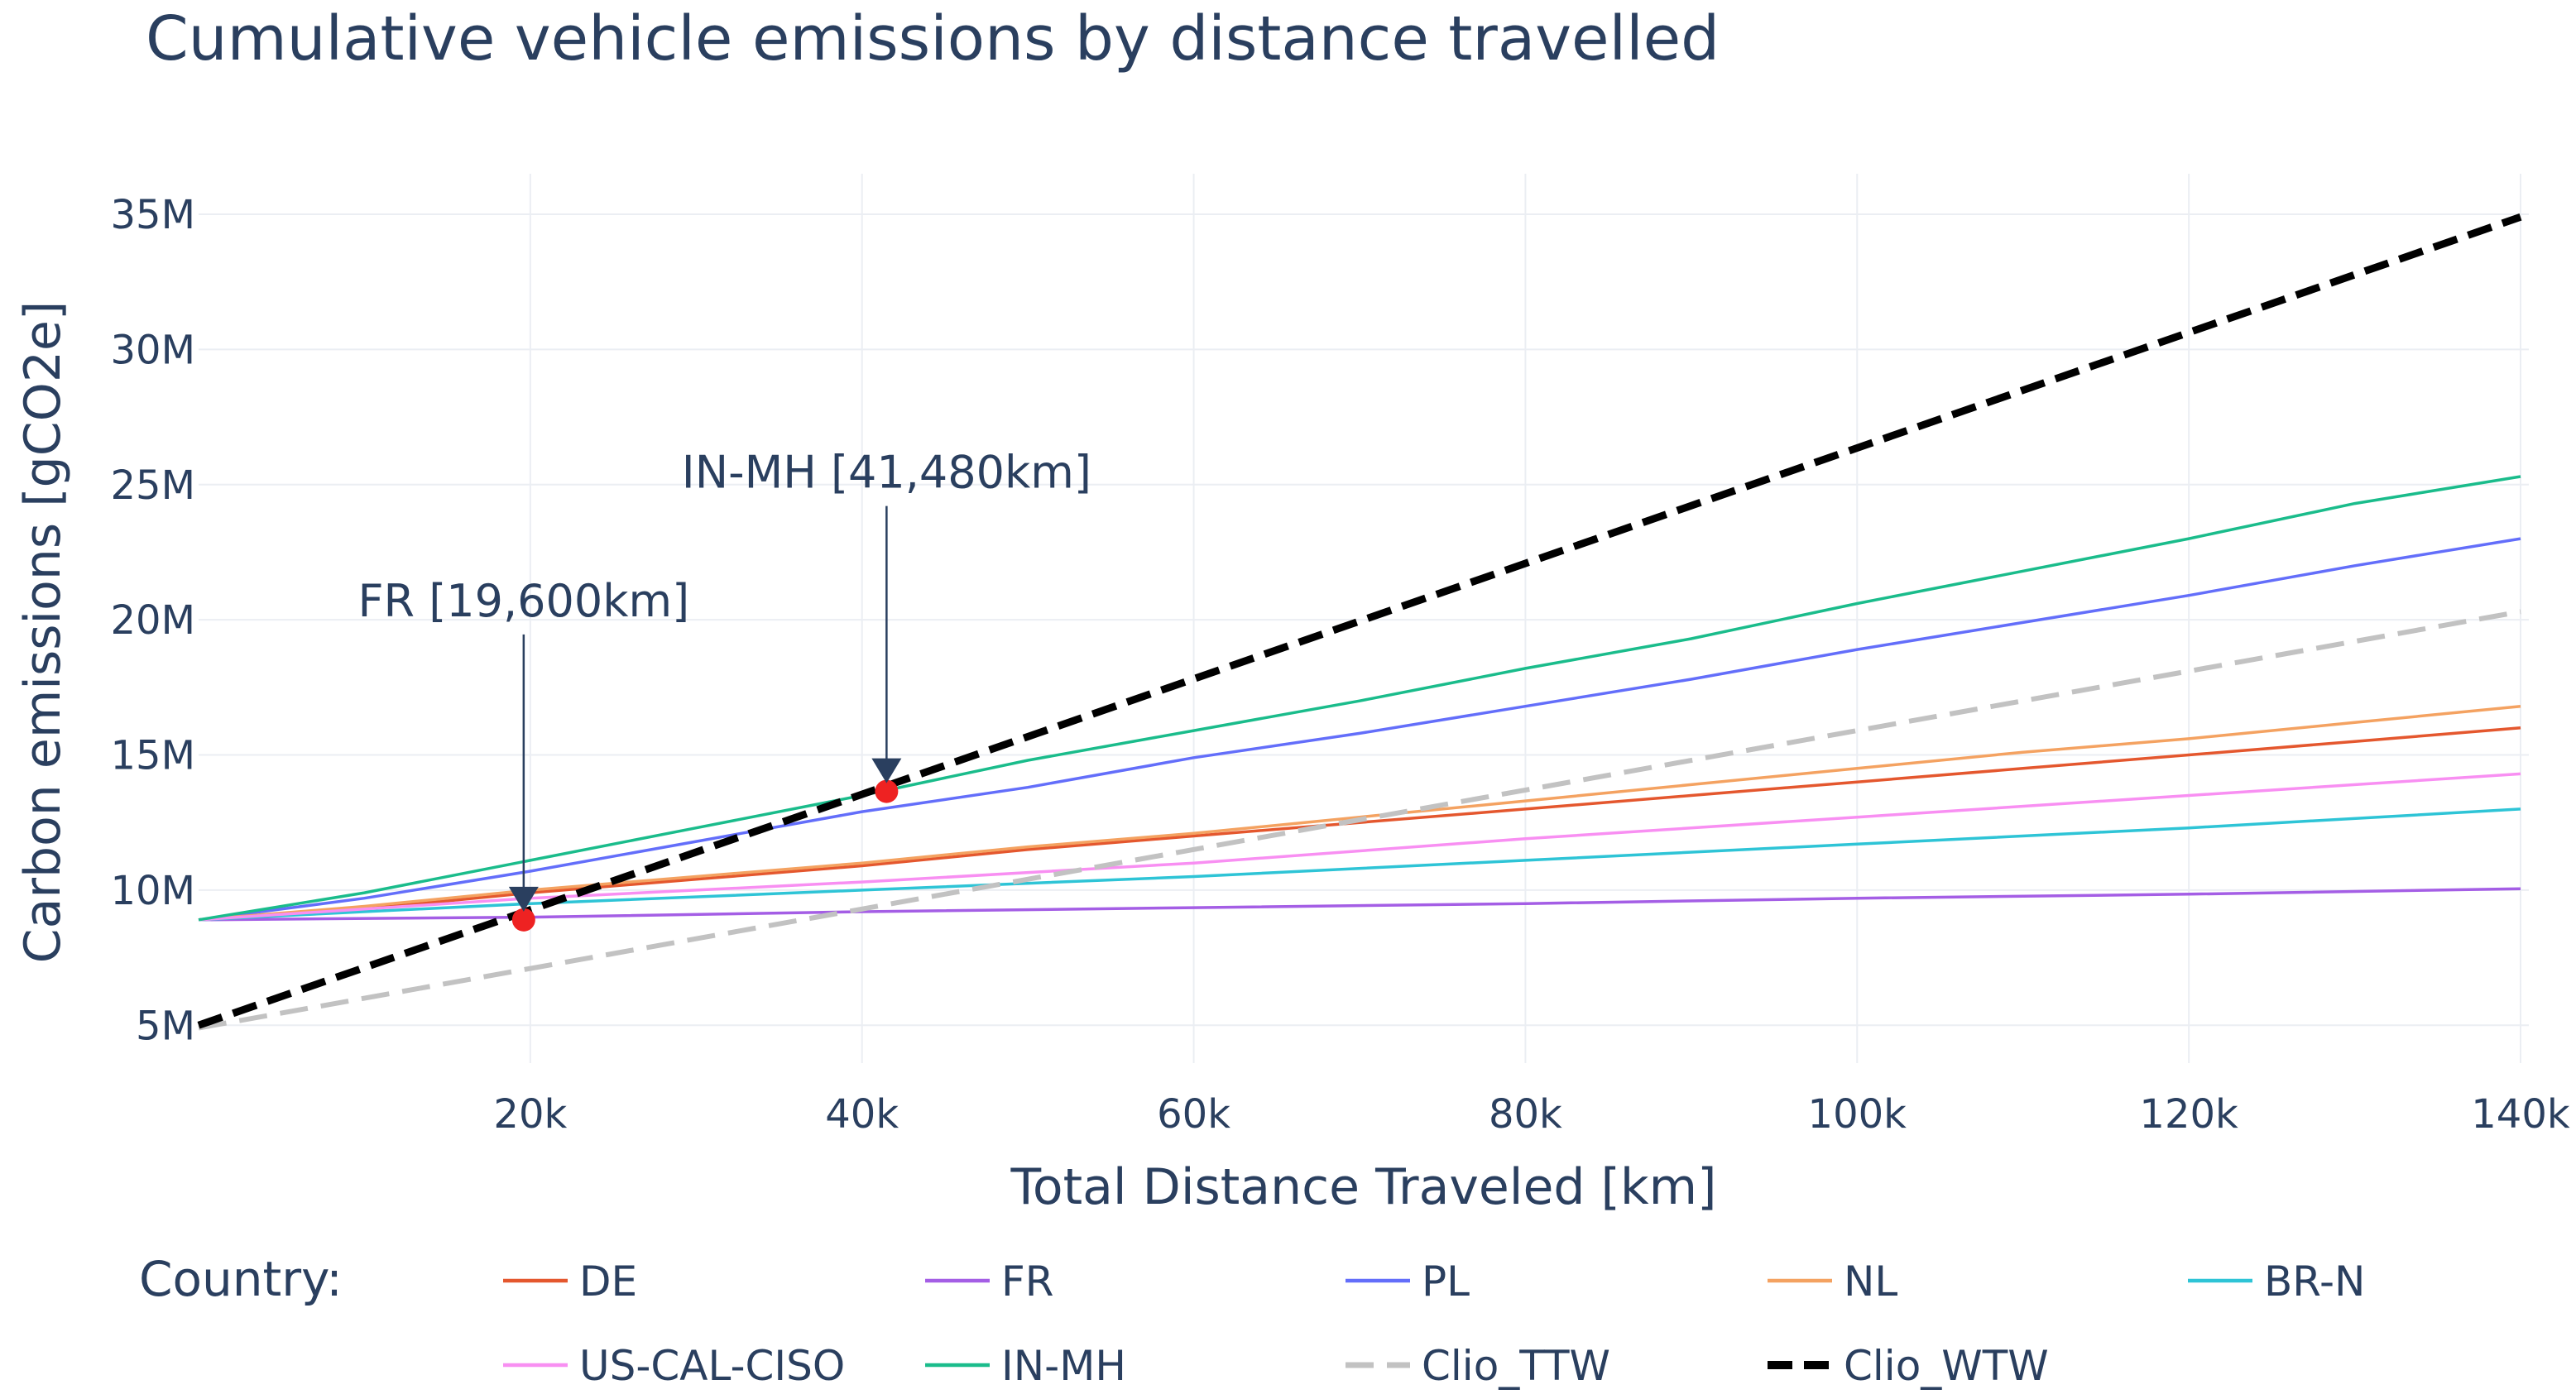 This screenshot has height=1399, width=2576. What do you see at coordinates (2314, 1282) in the screenshot?
I see `legend-label: BR-N` at bounding box center [2314, 1282].